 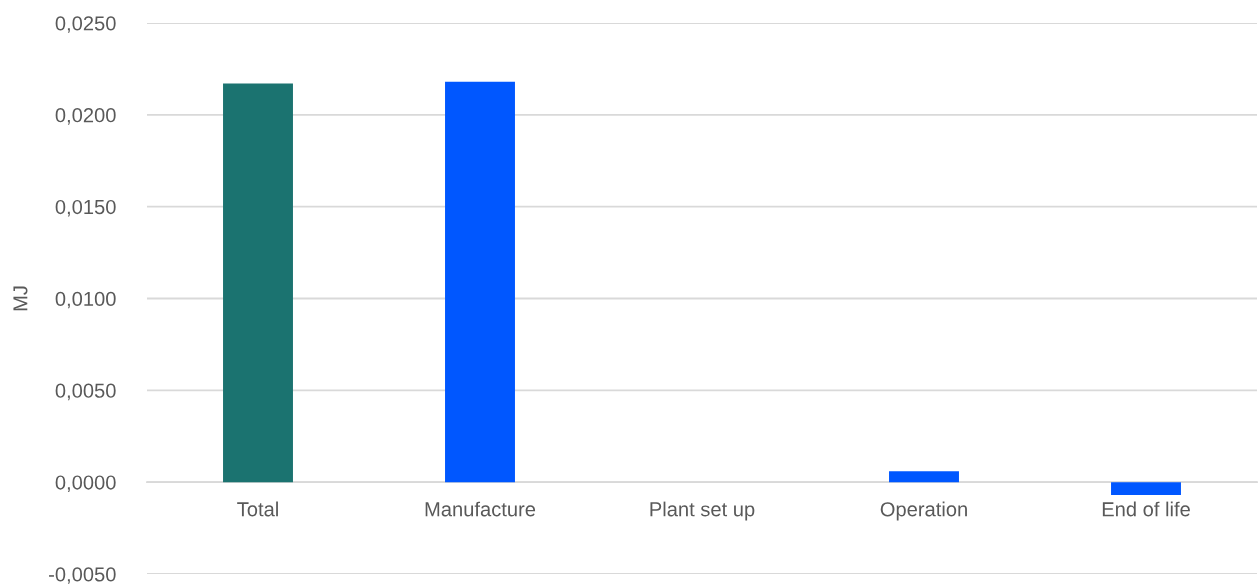 What do you see at coordinates (480, 509) in the screenshot?
I see `x-tick-label: Manufacture` at bounding box center [480, 509].